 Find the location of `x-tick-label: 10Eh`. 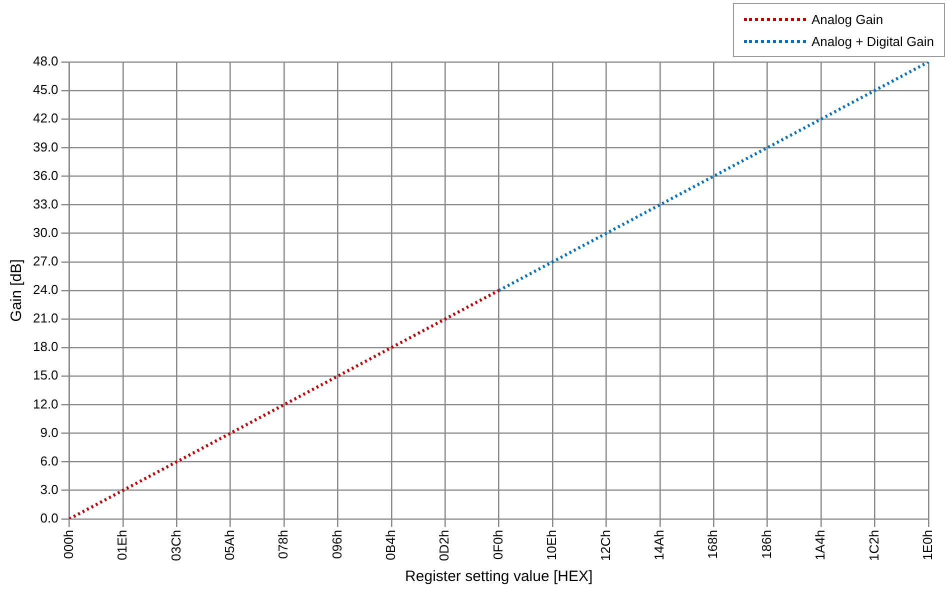

x-tick-label: 10Eh is located at coordinates (552, 545).